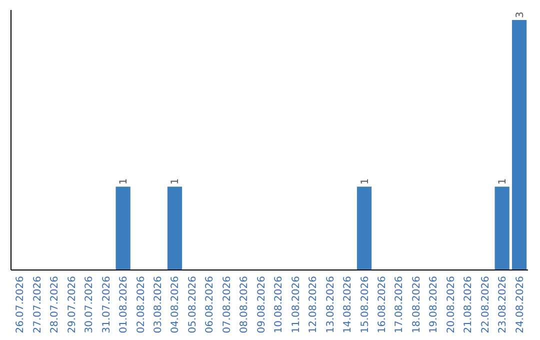 This screenshot has height=340, width=540. What do you see at coordinates (38, 305) in the screenshot?
I see `x-tick-label: 27.07.2026` at bounding box center [38, 305].